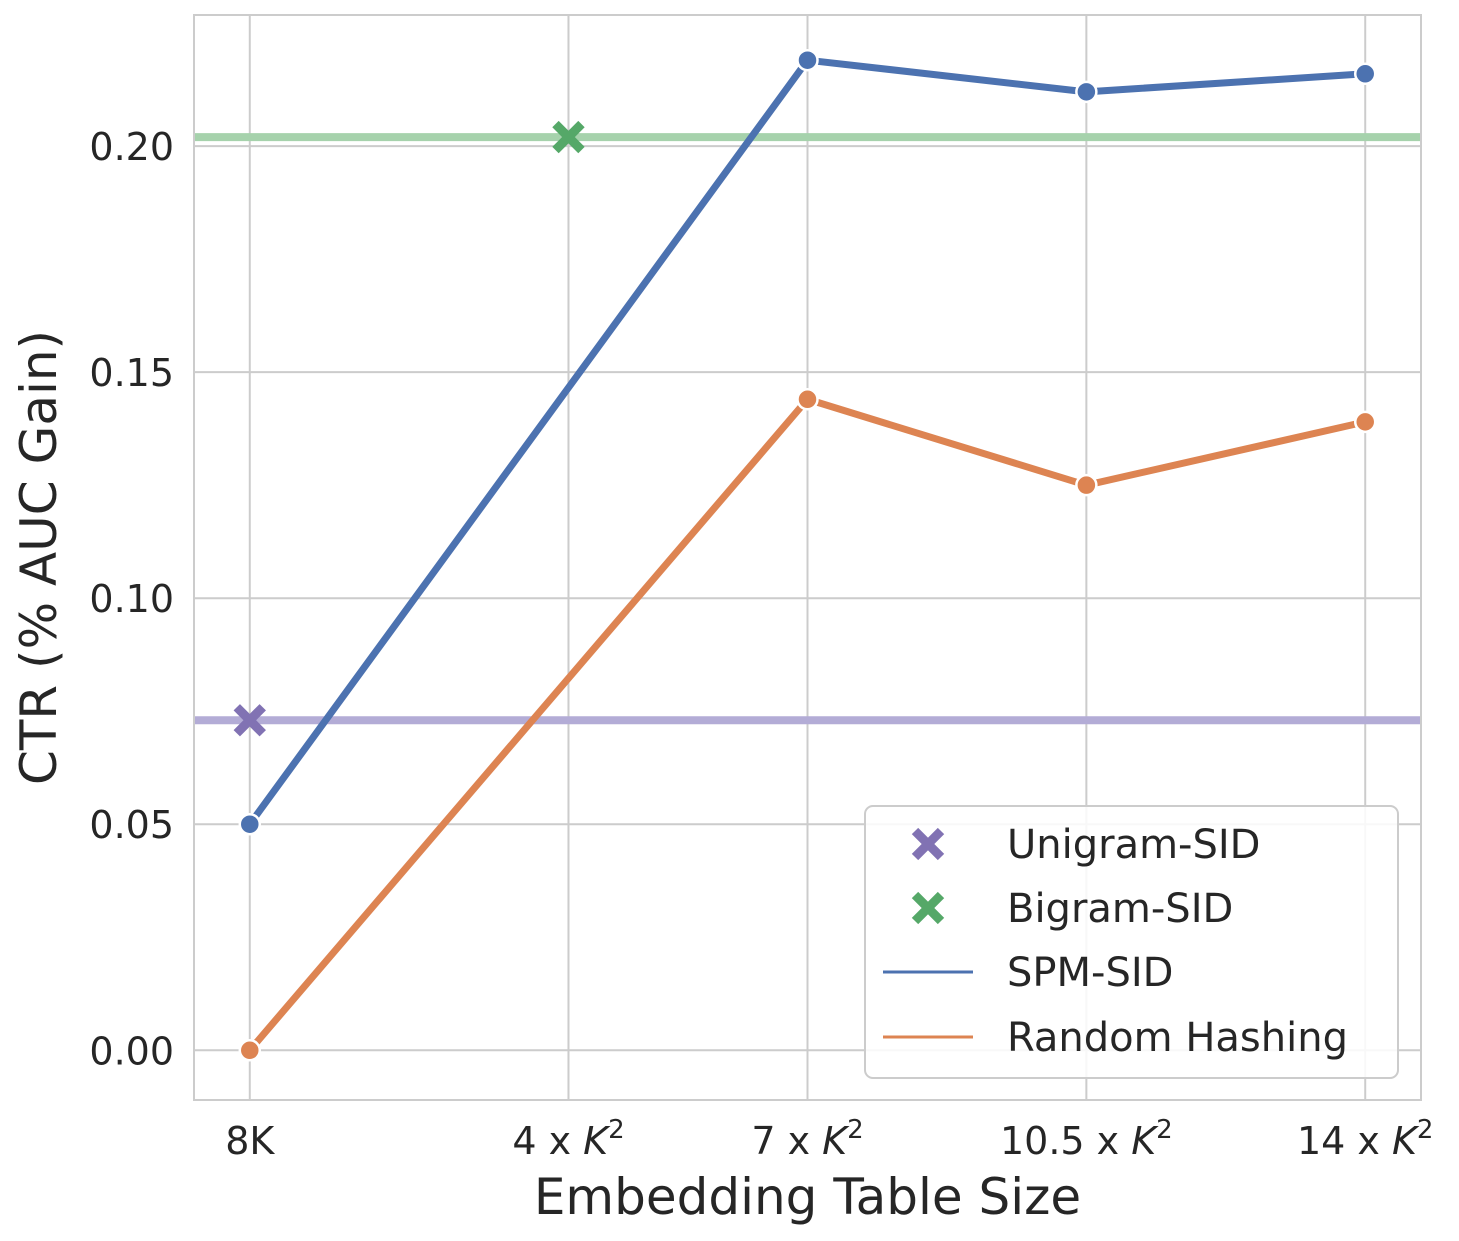 Image resolution: width=1459 pixels, height=1241 pixels. Describe the element at coordinates (1133, 845) in the screenshot. I see `legend-unigram-sid-label: Unigram-SID` at that location.